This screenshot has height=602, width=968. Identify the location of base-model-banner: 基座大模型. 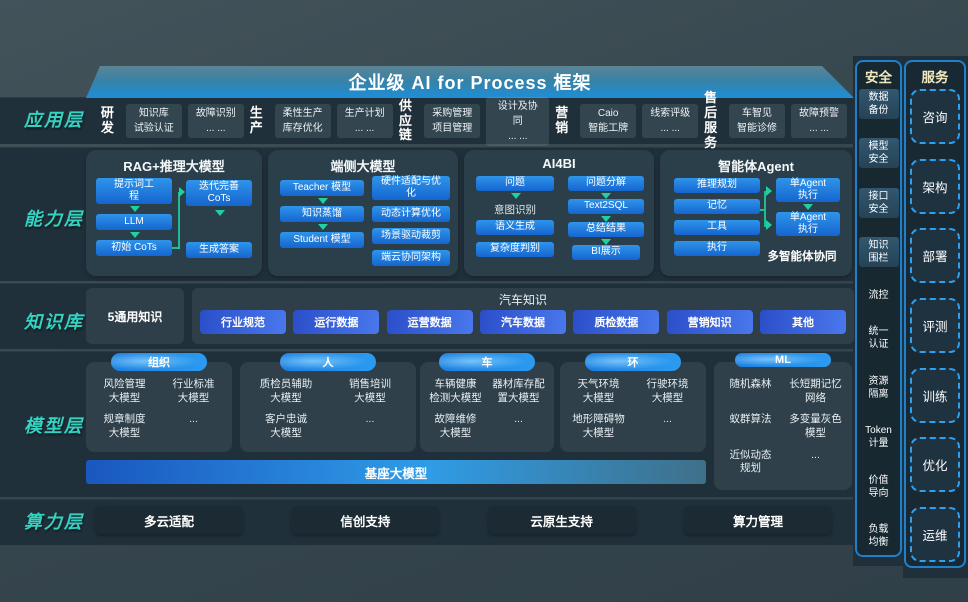
(396, 472).